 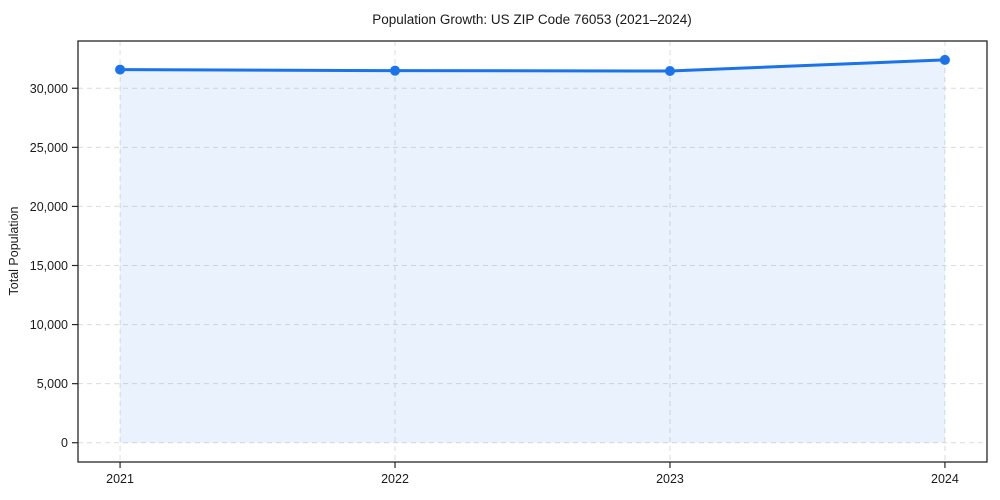 What do you see at coordinates (49, 266) in the screenshot?
I see `y-tick-label: 15,000` at bounding box center [49, 266].